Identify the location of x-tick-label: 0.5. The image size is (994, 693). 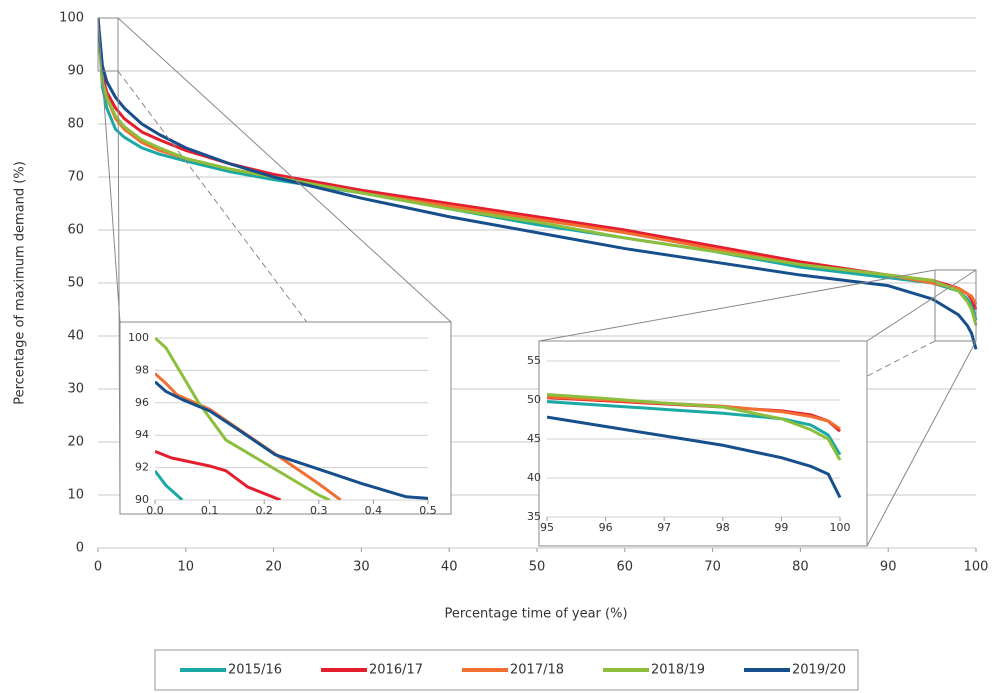
(428, 510).